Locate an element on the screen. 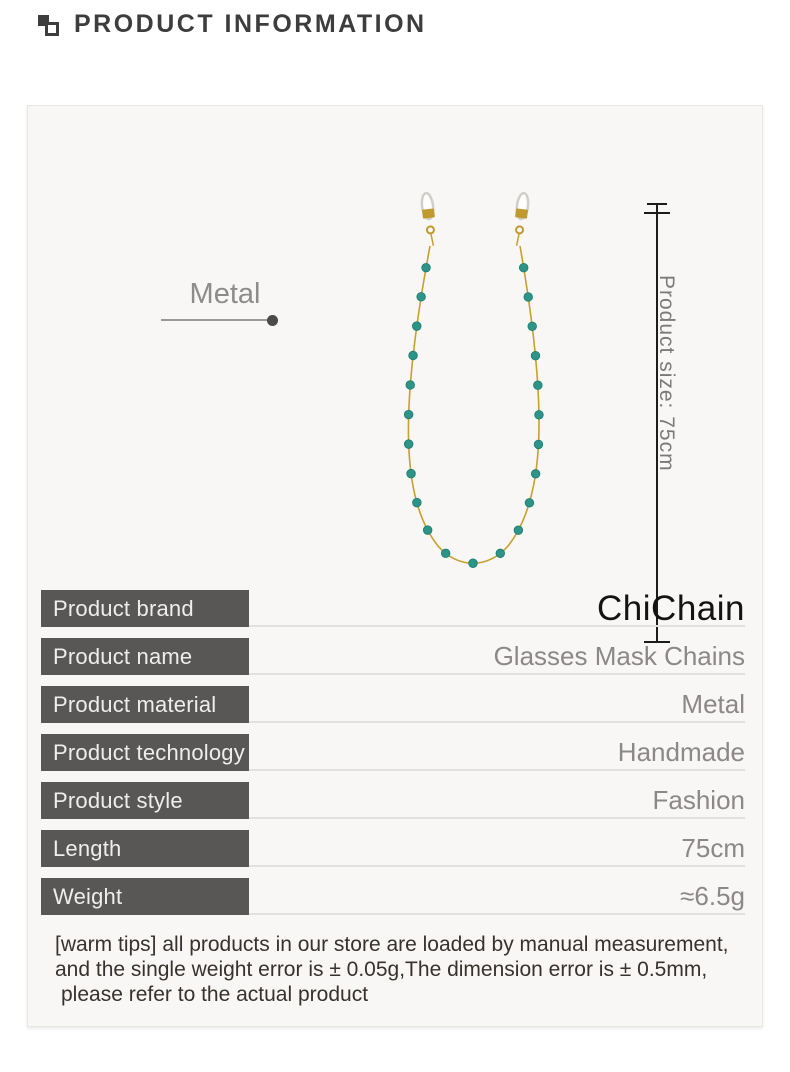 This screenshot has width=790, height=1072. row-label: Product brand is located at coordinates (145, 608).